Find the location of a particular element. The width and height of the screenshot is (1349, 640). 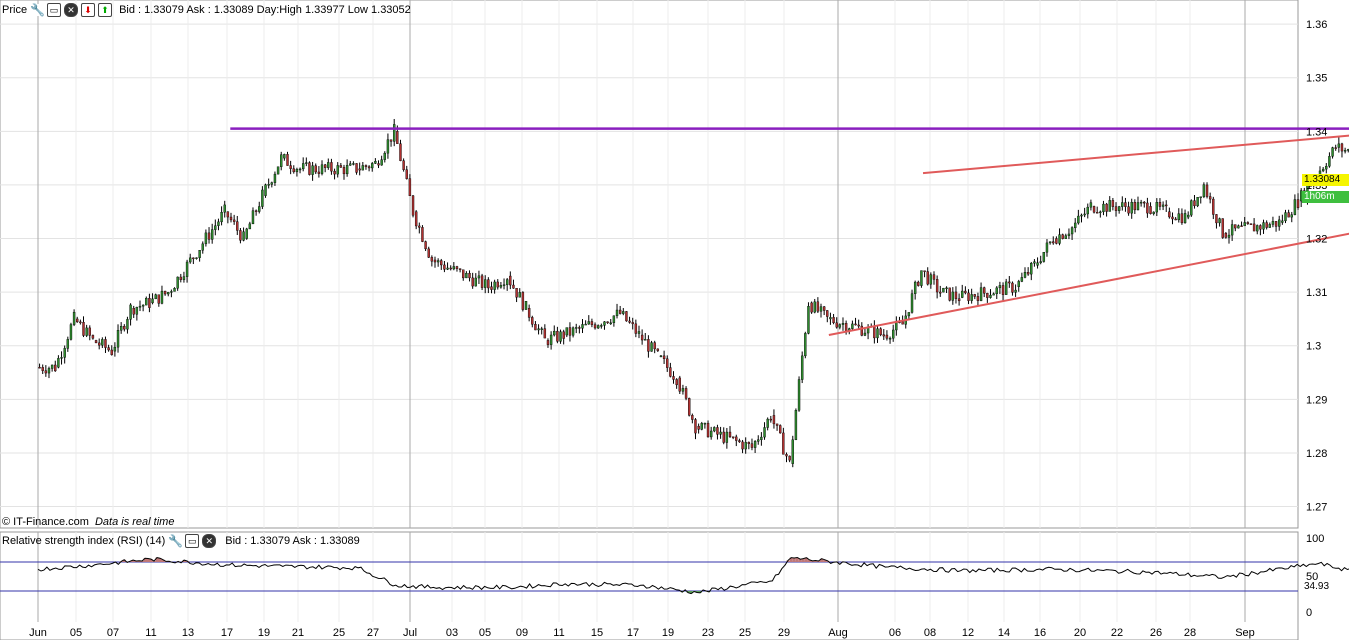

x-tick-label: 11 is located at coordinates (558, 633).